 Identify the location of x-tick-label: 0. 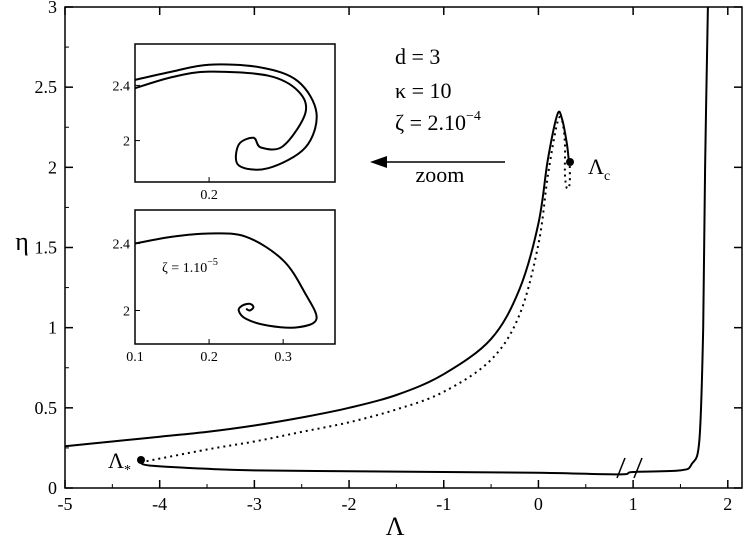
(538, 504).